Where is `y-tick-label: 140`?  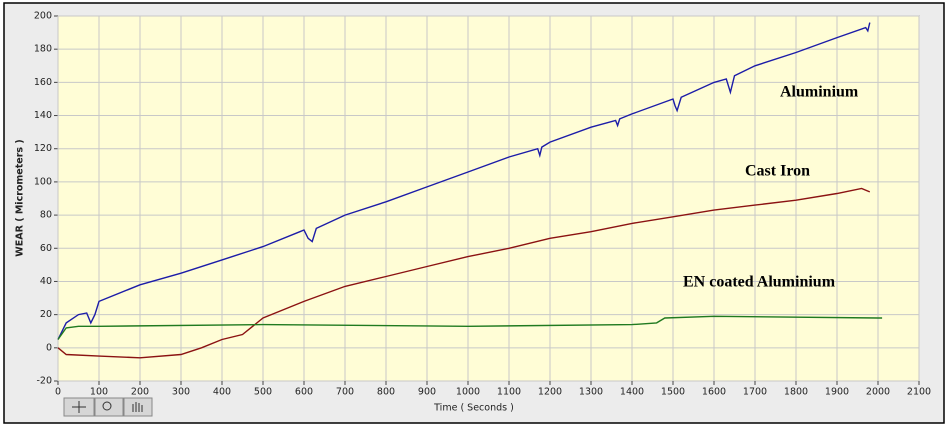 y-tick-label: 140 is located at coordinates (43, 115).